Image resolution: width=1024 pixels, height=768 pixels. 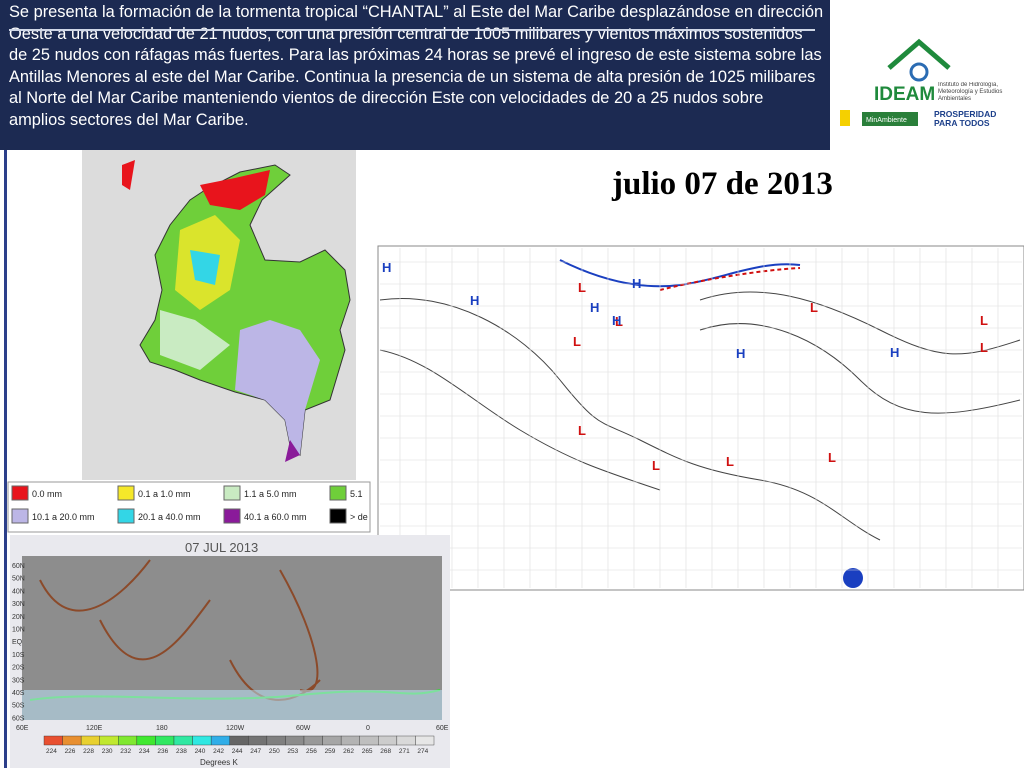 What do you see at coordinates (919, 72) in the screenshot?
I see `logo-mark` at bounding box center [919, 72].